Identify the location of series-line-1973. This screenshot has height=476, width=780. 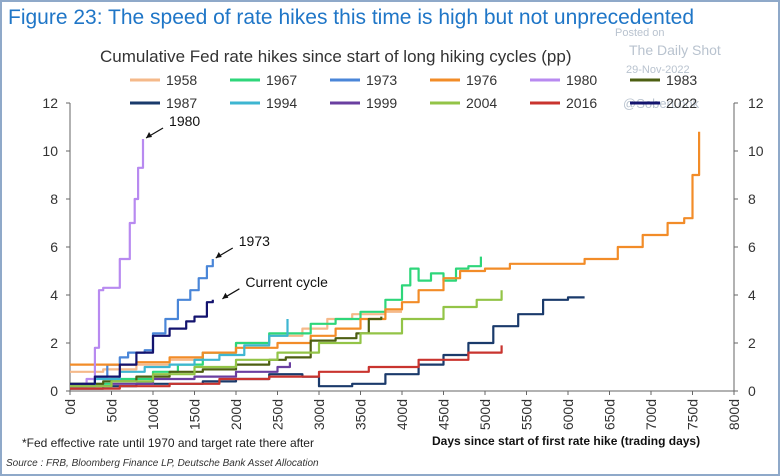
(142, 323).